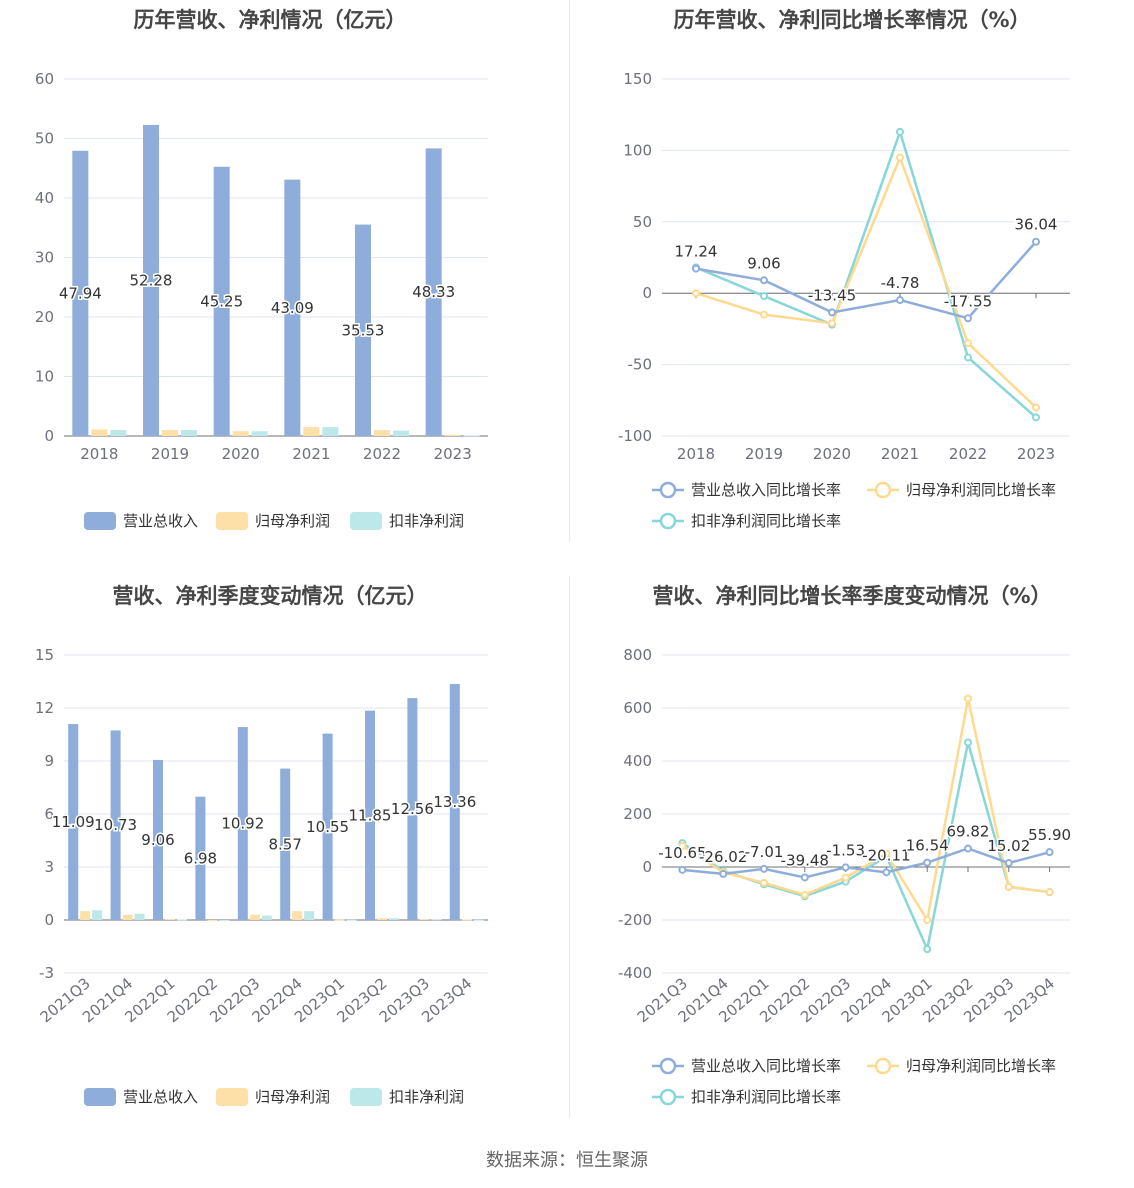  I want to click on y-tick-label: 6, so click(49, 814).